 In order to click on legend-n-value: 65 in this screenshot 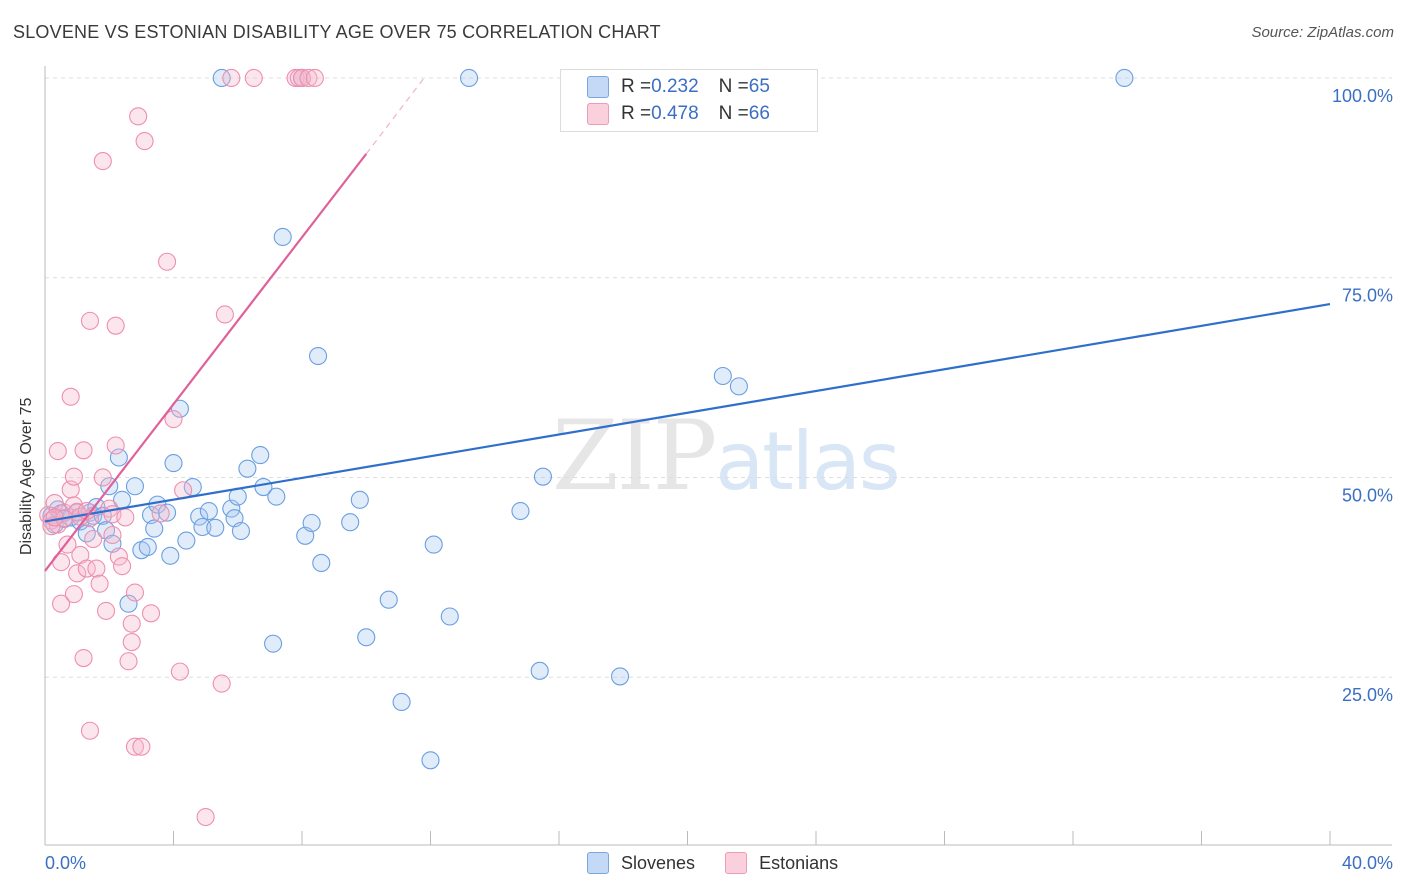, I will do `click(759, 86)`.